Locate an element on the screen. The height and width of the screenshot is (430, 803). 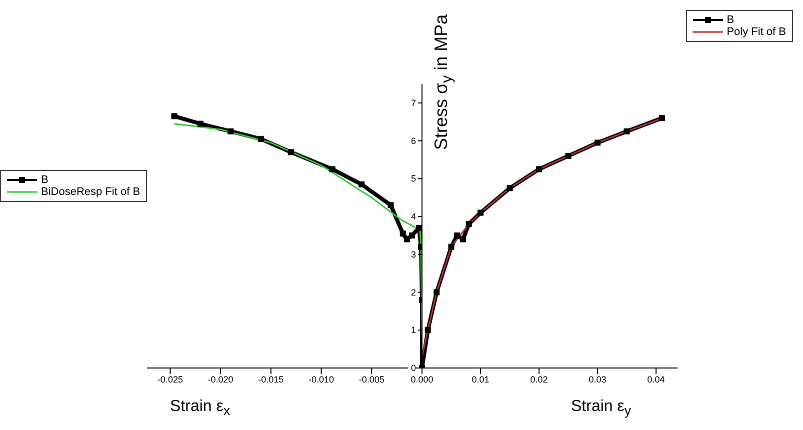
x-tick-label: -0.020 is located at coordinates (221, 379).